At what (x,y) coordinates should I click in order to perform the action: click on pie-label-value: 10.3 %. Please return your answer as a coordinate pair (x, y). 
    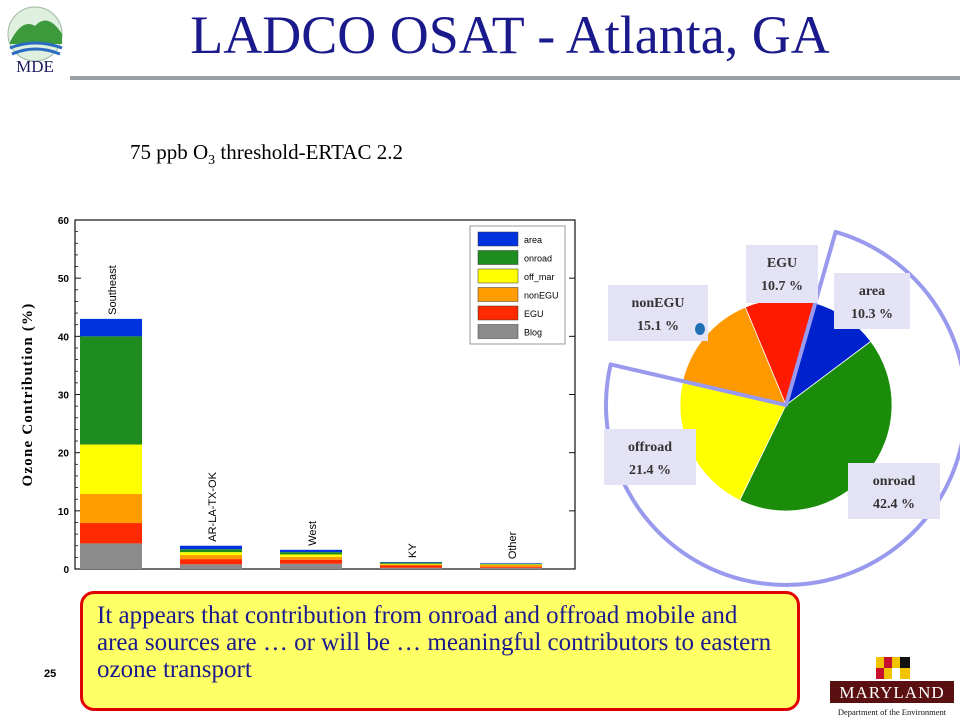
    Looking at the image, I should click on (872, 314).